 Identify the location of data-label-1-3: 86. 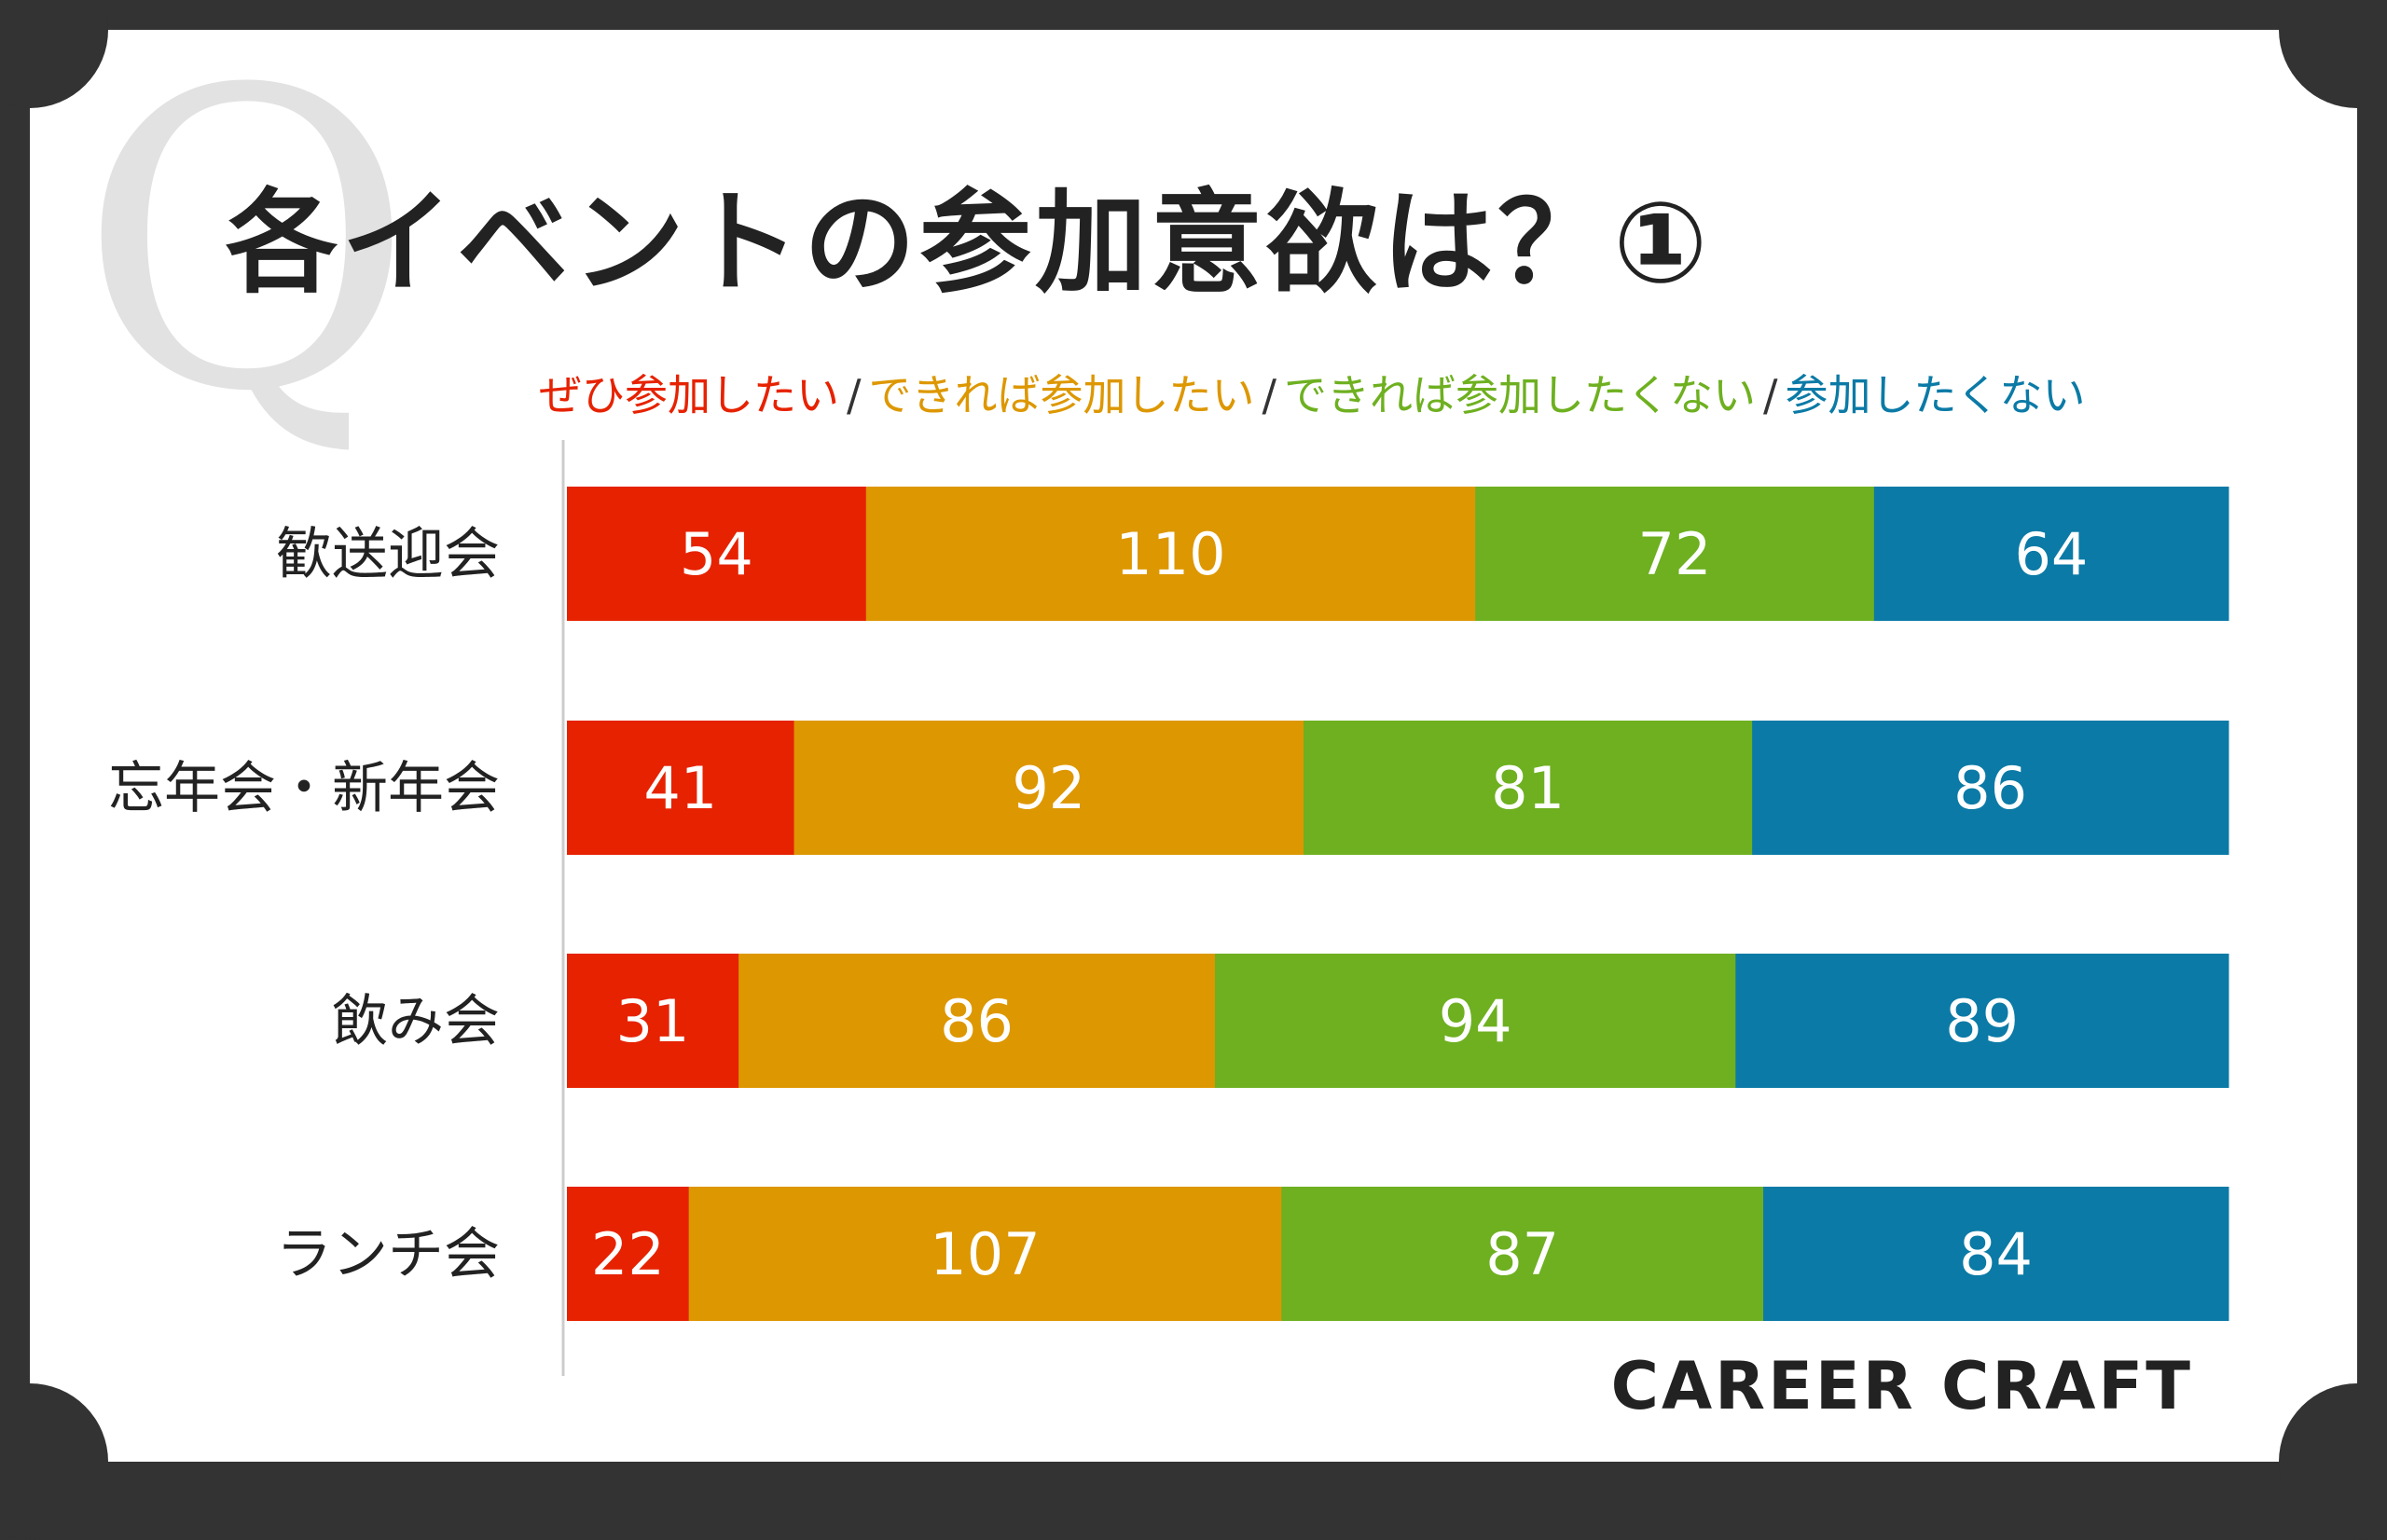
(1990, 788).